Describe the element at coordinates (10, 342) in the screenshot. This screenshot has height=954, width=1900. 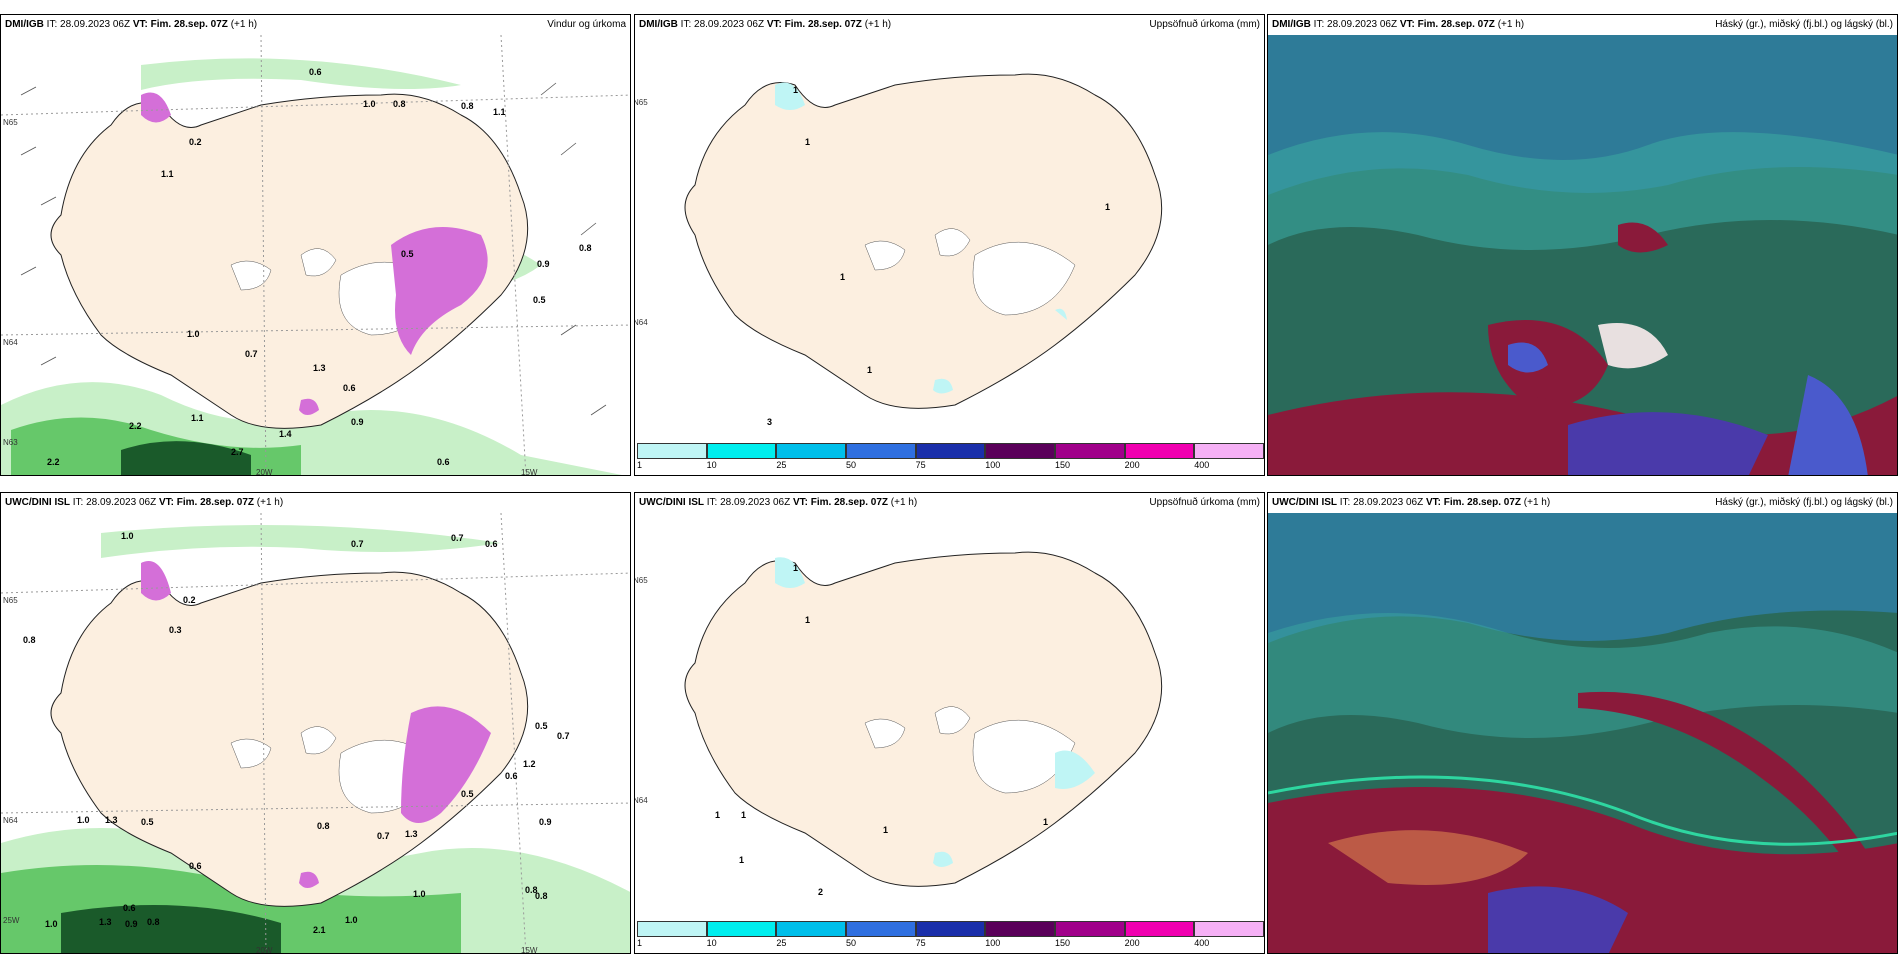
I see `axis-label: N64` at that location.